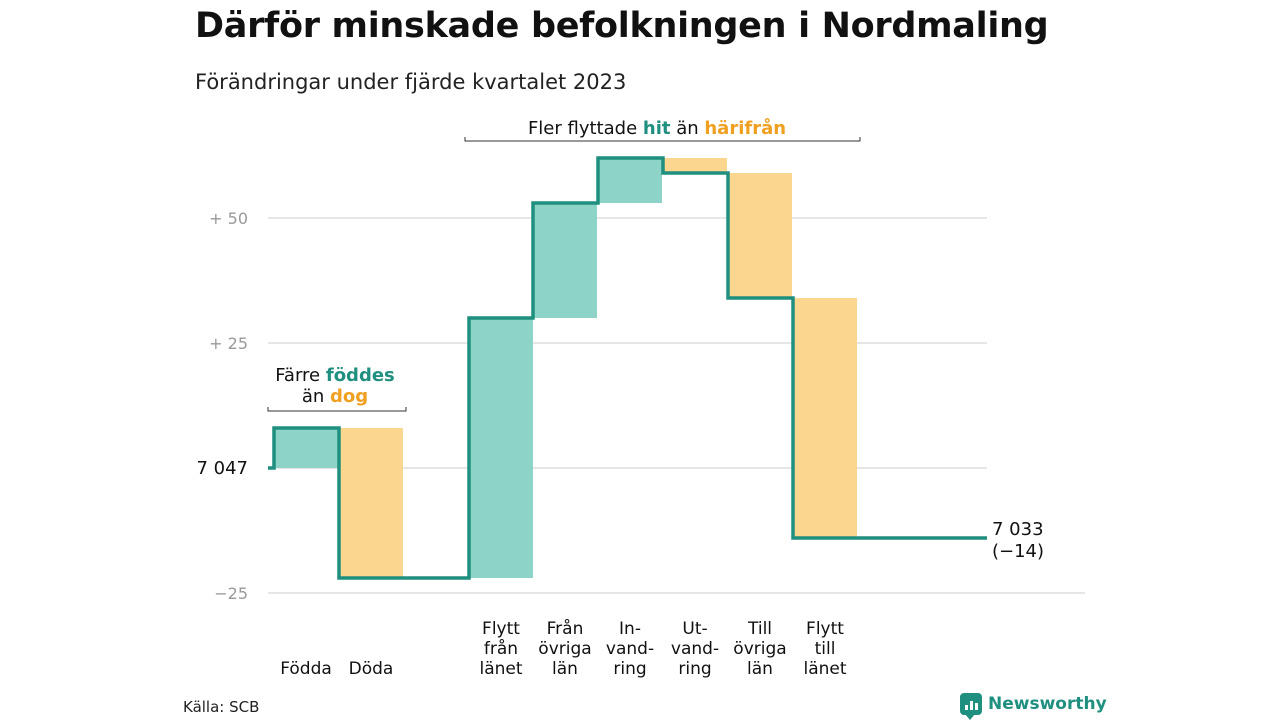 The width and height of the screenshot is (1280, 720). Describe the element at coordinates (695, 649) in the screenshot. I see `category-label-6-2: vand-` at that location.